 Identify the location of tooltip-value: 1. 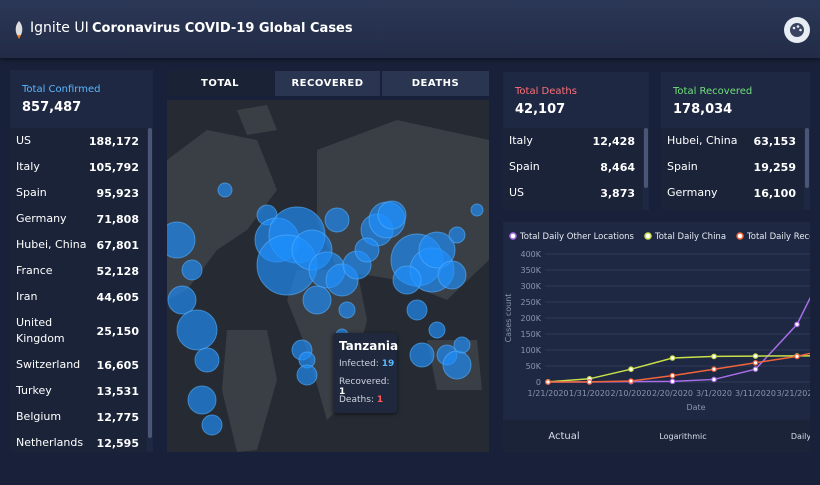
(342, 392).